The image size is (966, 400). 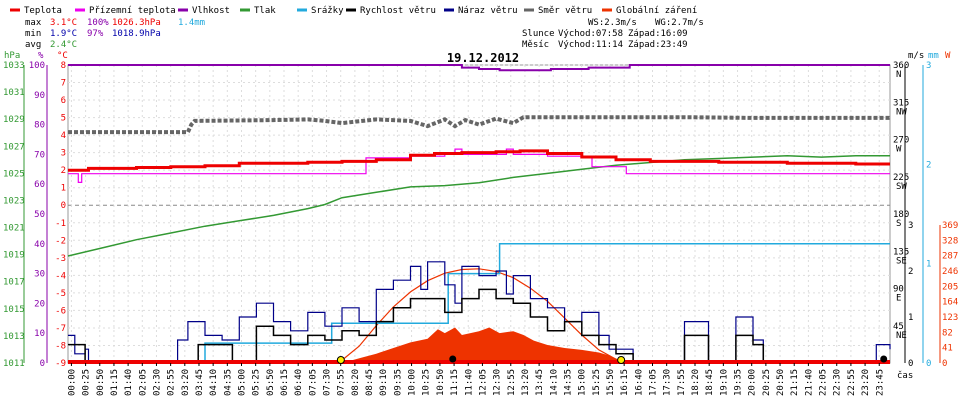 I want to click on temp-tick-label: -3, so click(x=60, y=259).